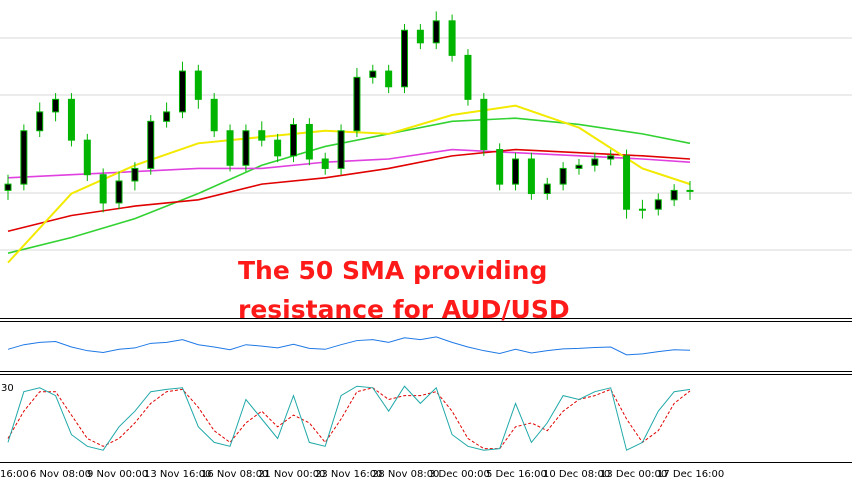  I want to click on annotation: resistance for AUD/USD, so click(404, 309).